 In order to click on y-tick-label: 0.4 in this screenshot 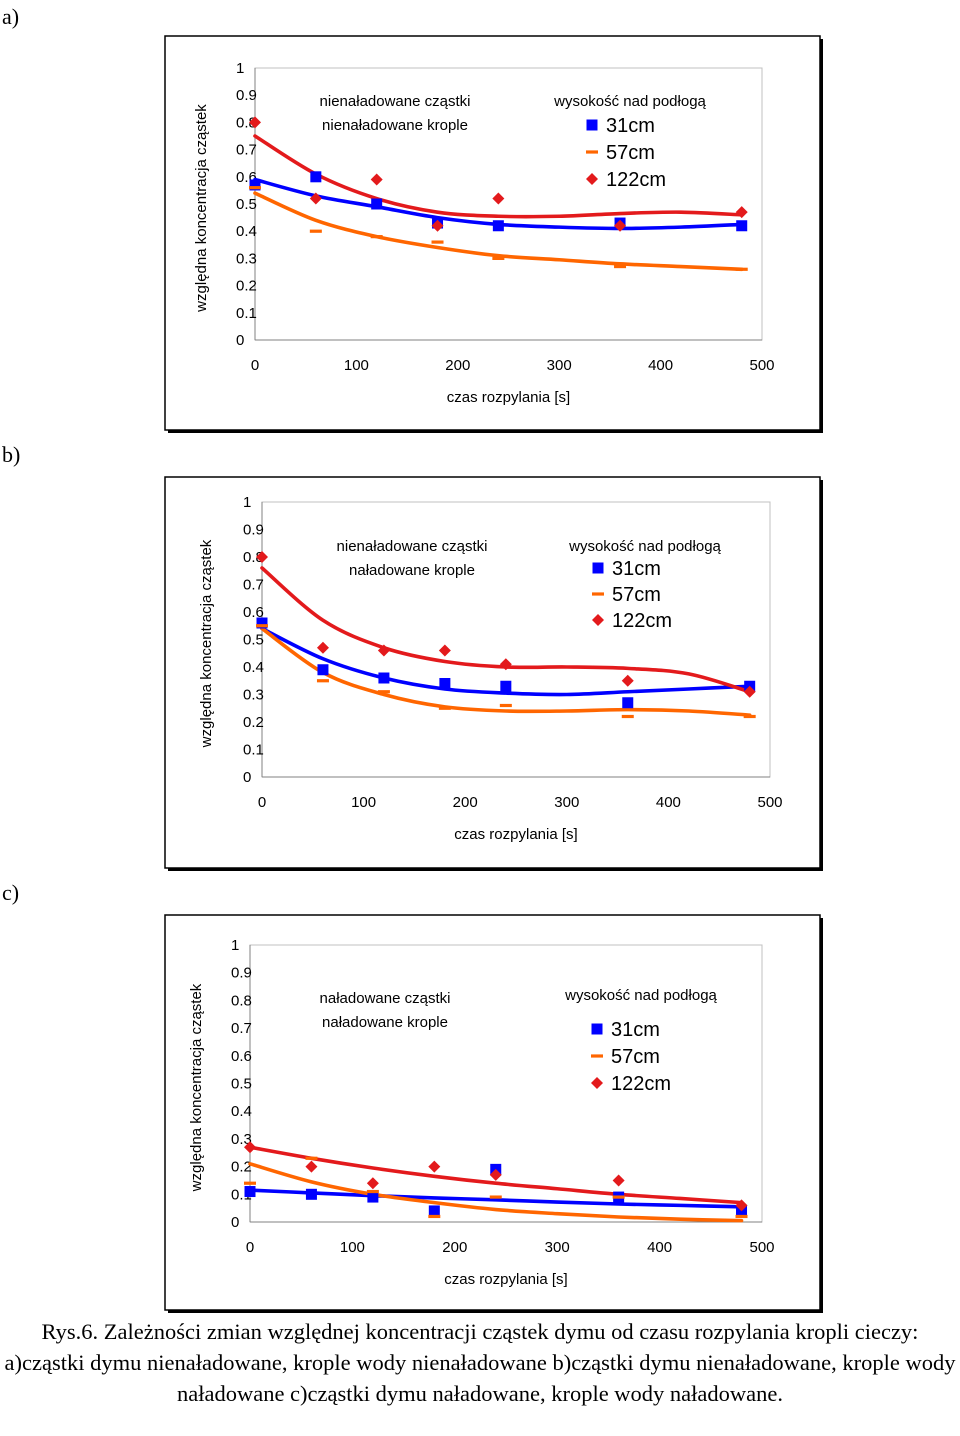, I will do `click(253, 667)`.